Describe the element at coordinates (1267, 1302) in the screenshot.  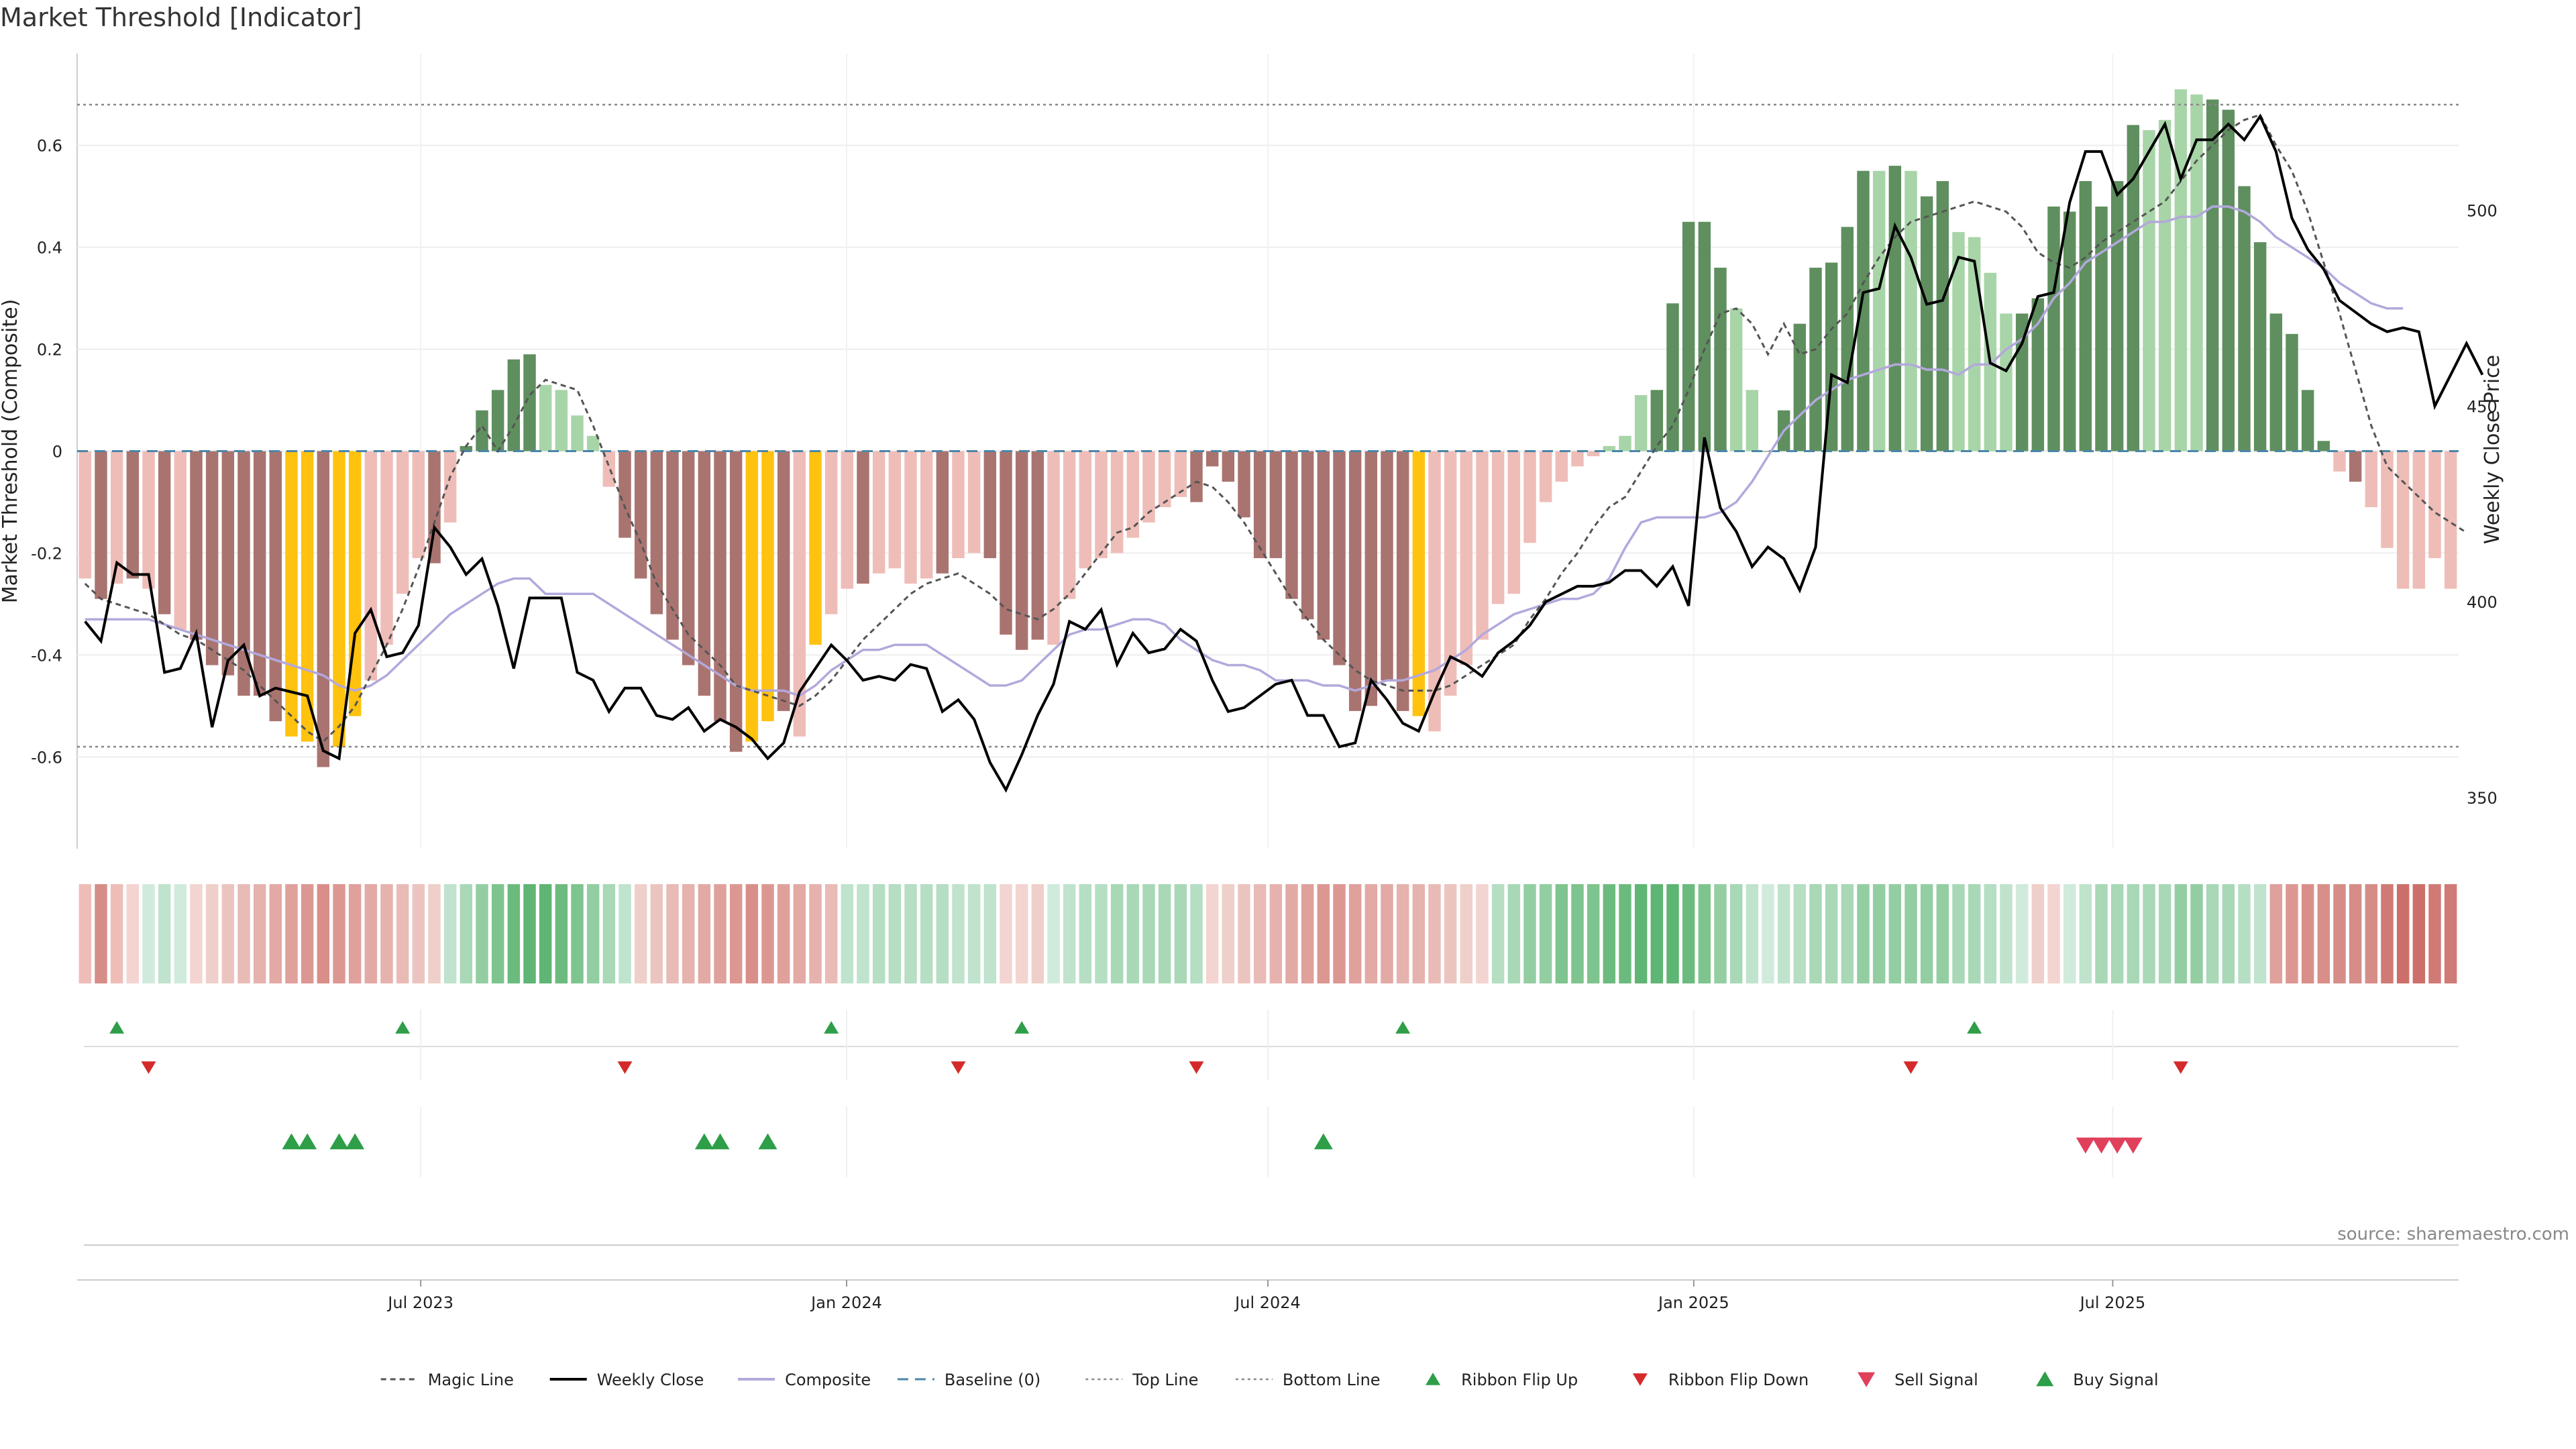
I see `x-tick-label: Jul 2024` at that location.